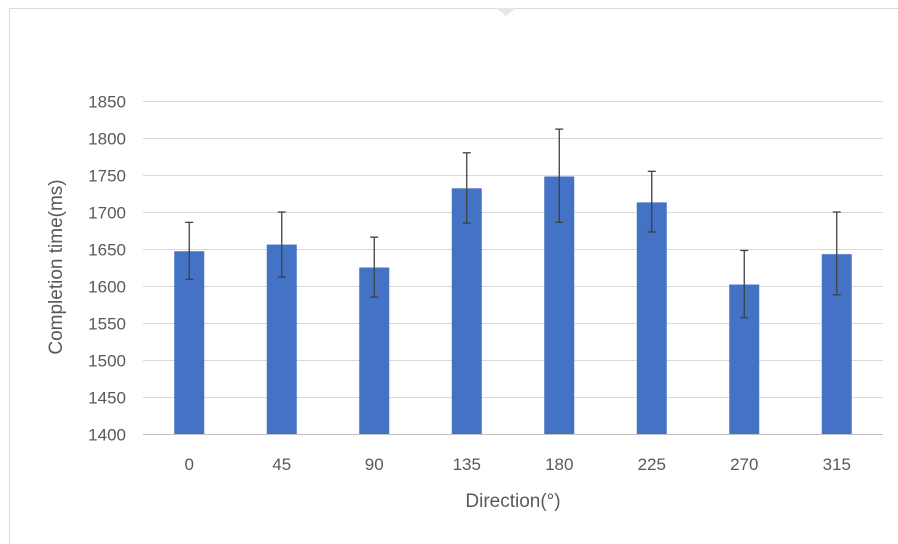 Image resolution: width=898 pixels, height=544 pixels. What do you see at coordinates (281, 464) in the screenshot?
I see `x-tick-label: 45` at bounding box center [281, 464].